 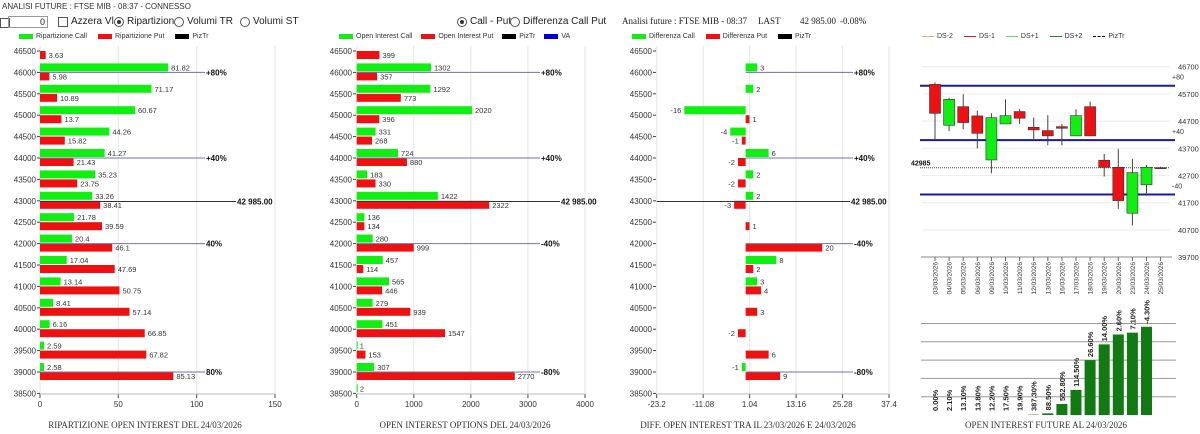 I want to click on legend-label: DS-1, so click(x=986, y=36).